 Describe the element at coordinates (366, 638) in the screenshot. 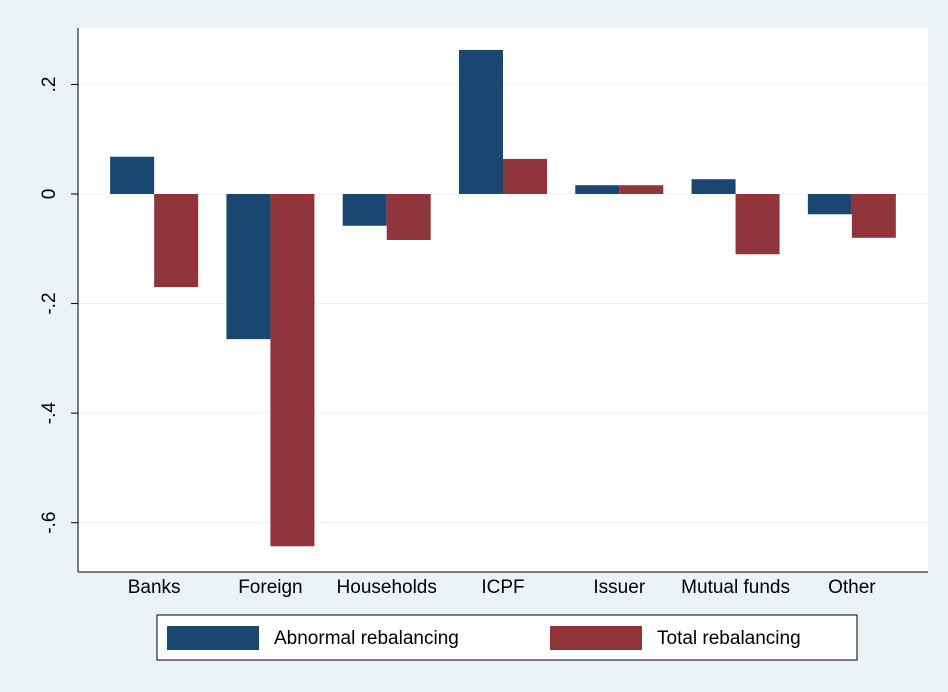

I see `legend-label: Abnormal rebalancing` at that location.